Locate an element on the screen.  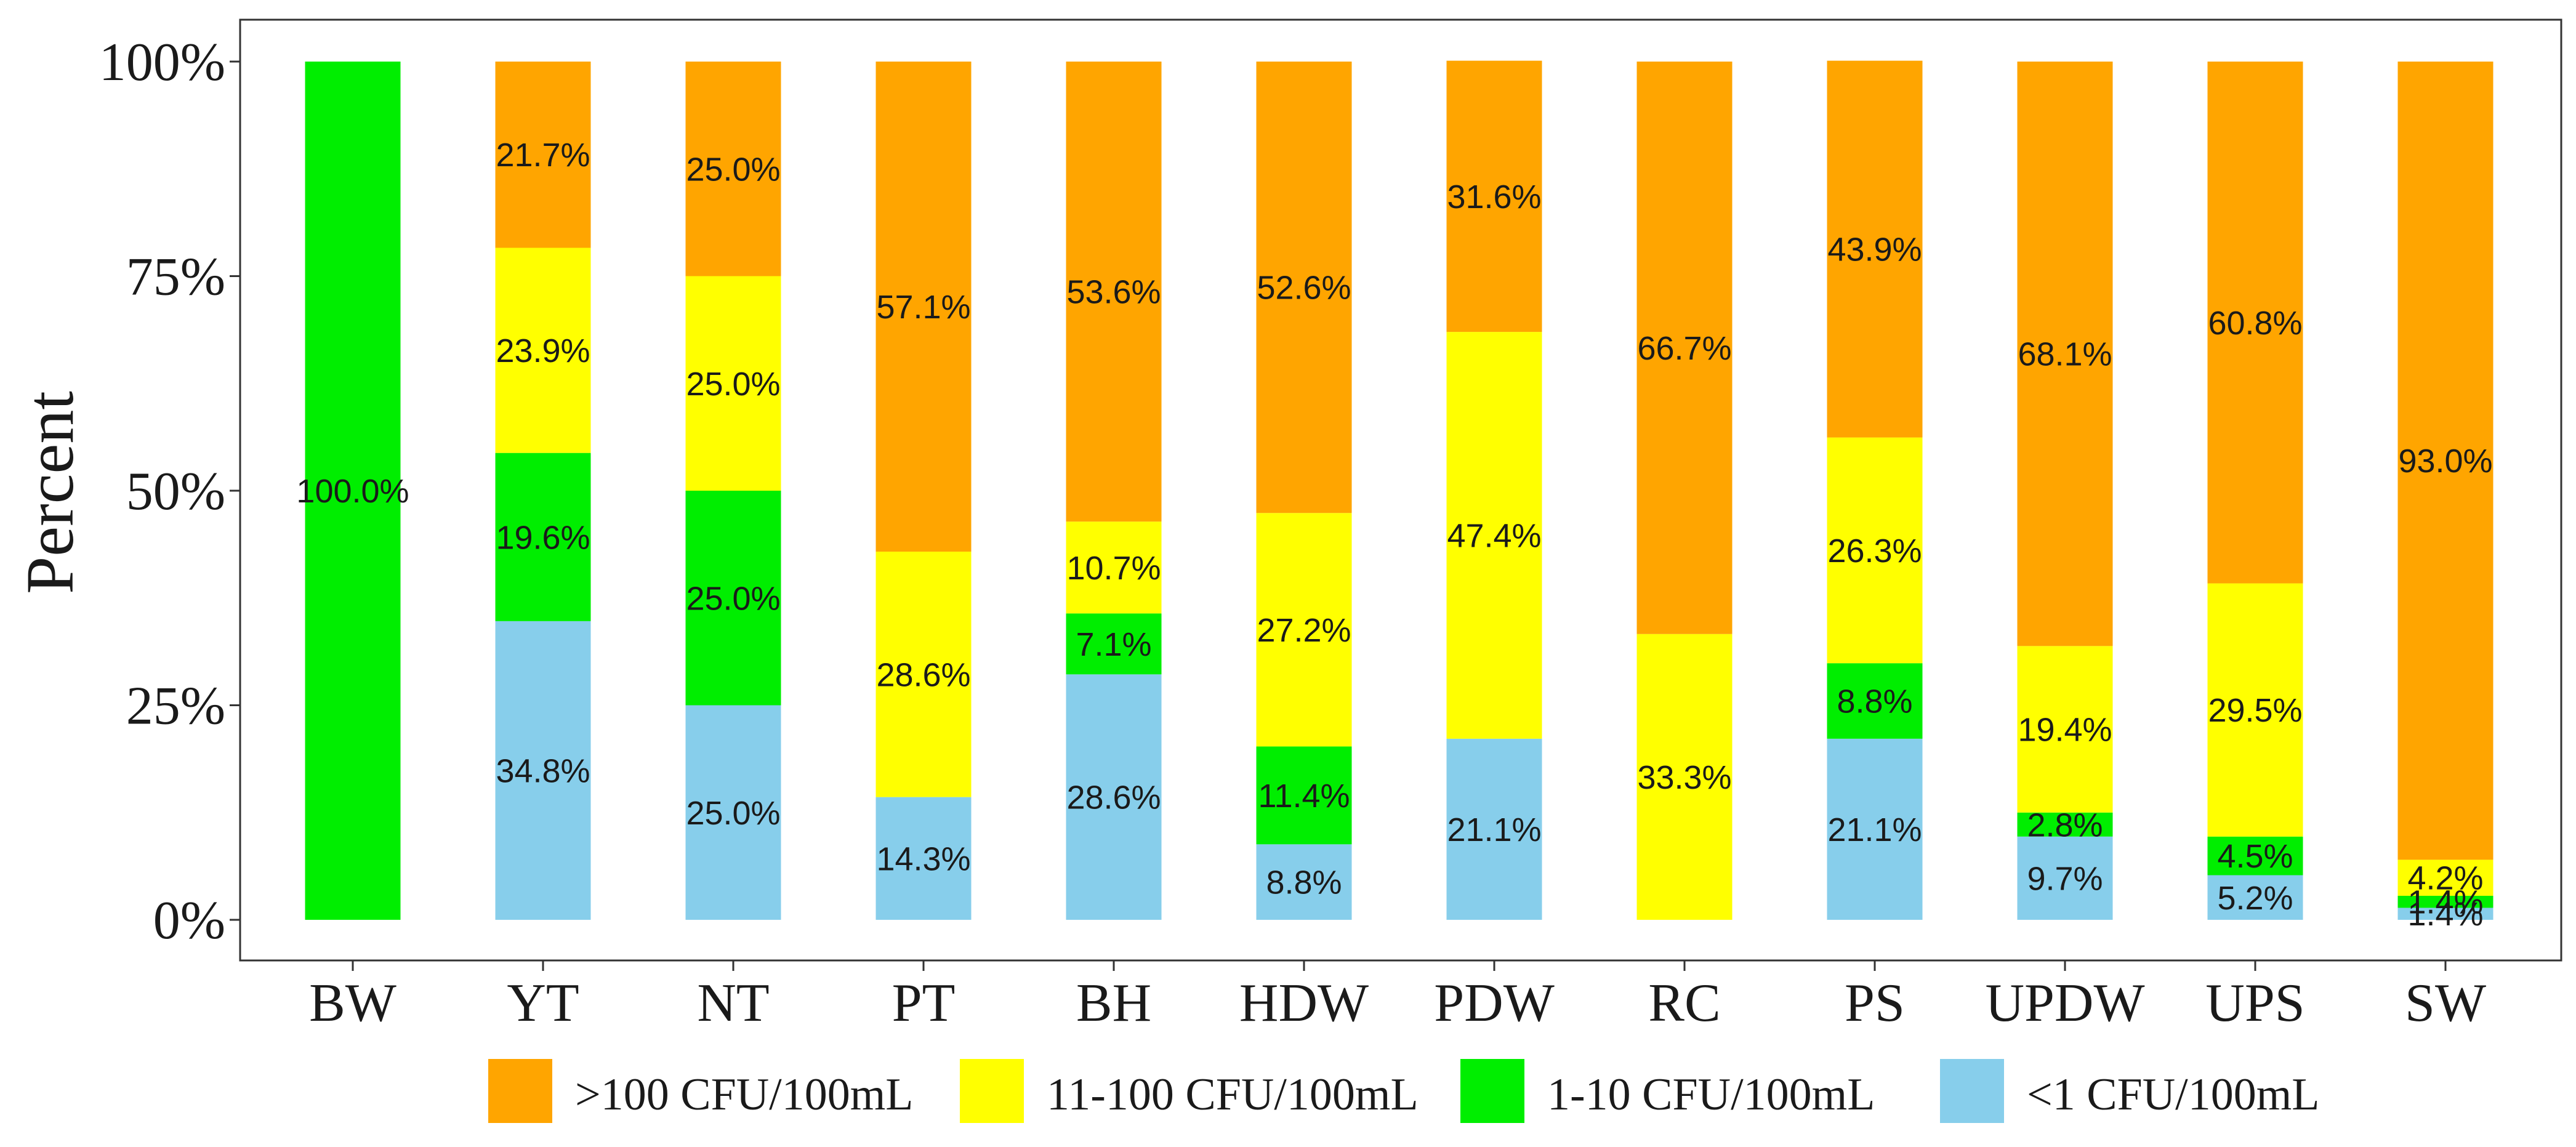
bar-nt-1-cfu-100ml is located at coordinates (733, 812).